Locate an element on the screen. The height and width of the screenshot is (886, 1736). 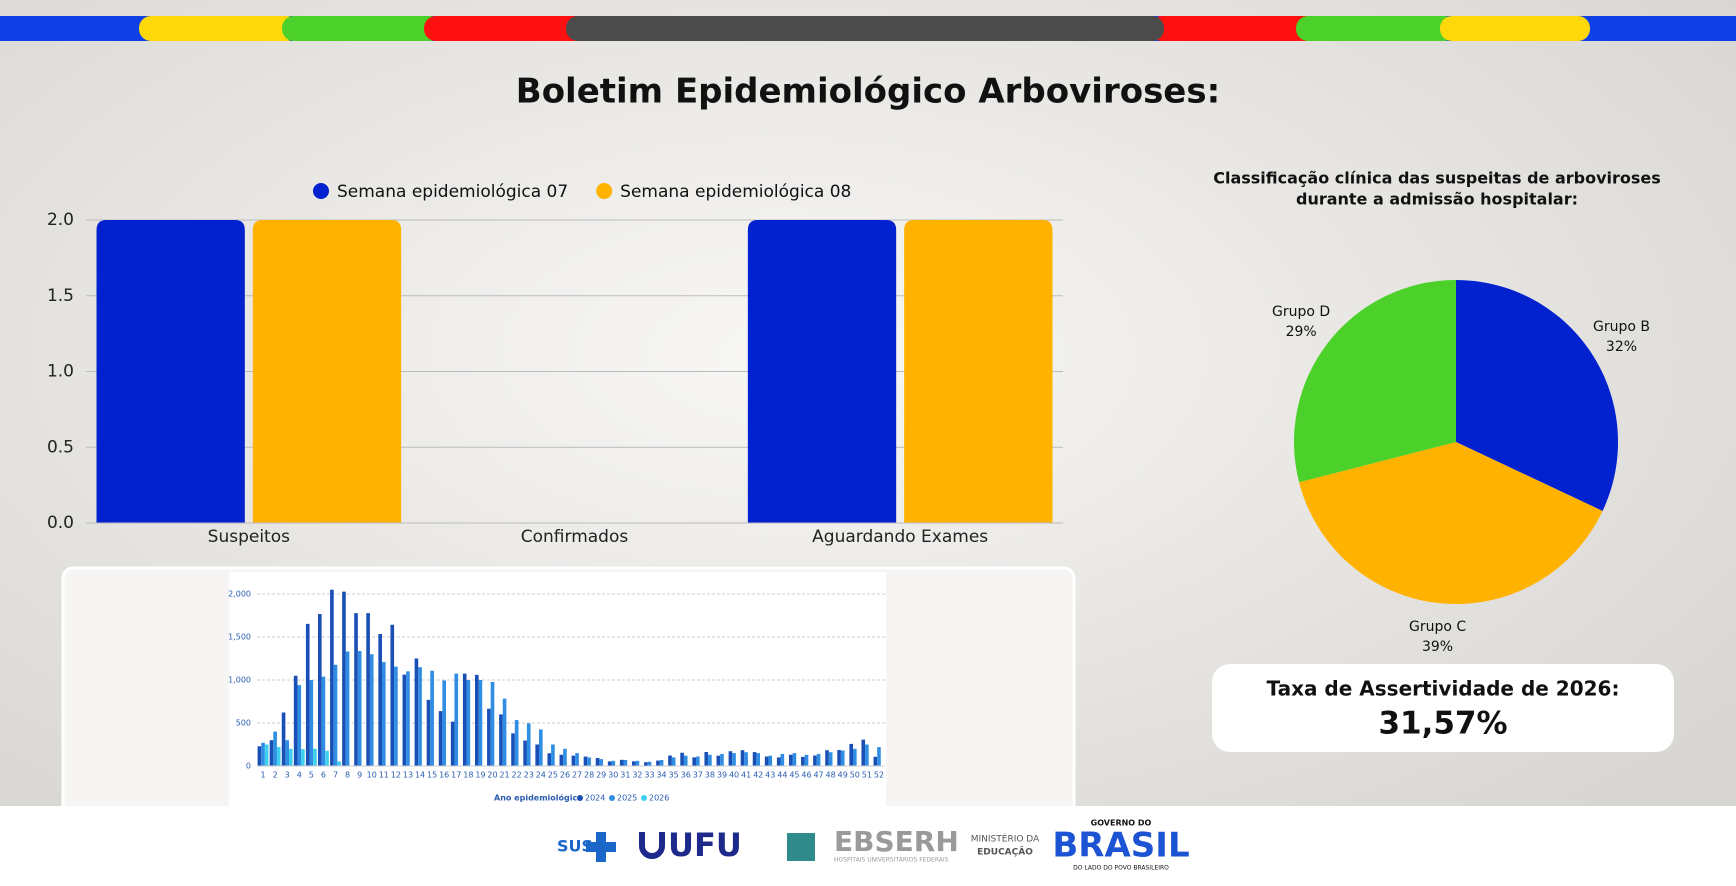
x-tick-label: 44 is located at coordinates (782, 775).